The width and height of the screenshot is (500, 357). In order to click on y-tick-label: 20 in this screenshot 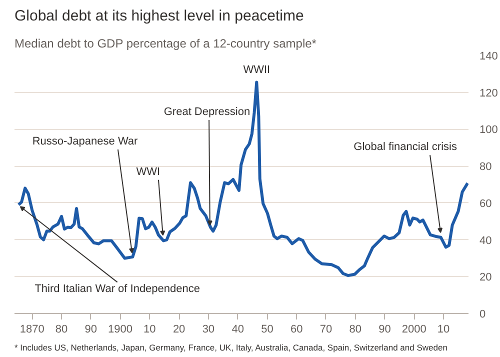, I will do `click(486, 278)`.